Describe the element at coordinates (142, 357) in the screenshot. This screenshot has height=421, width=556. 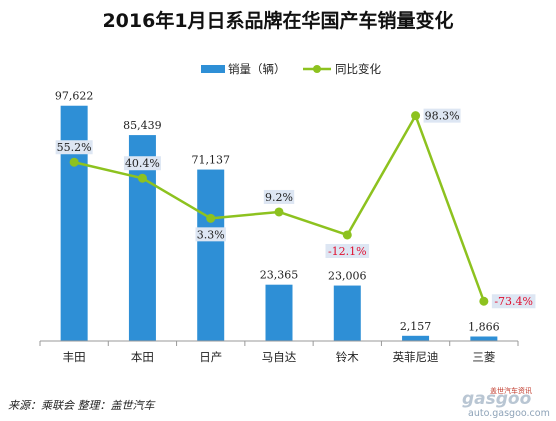
I see `category-label: 本田` at that location.